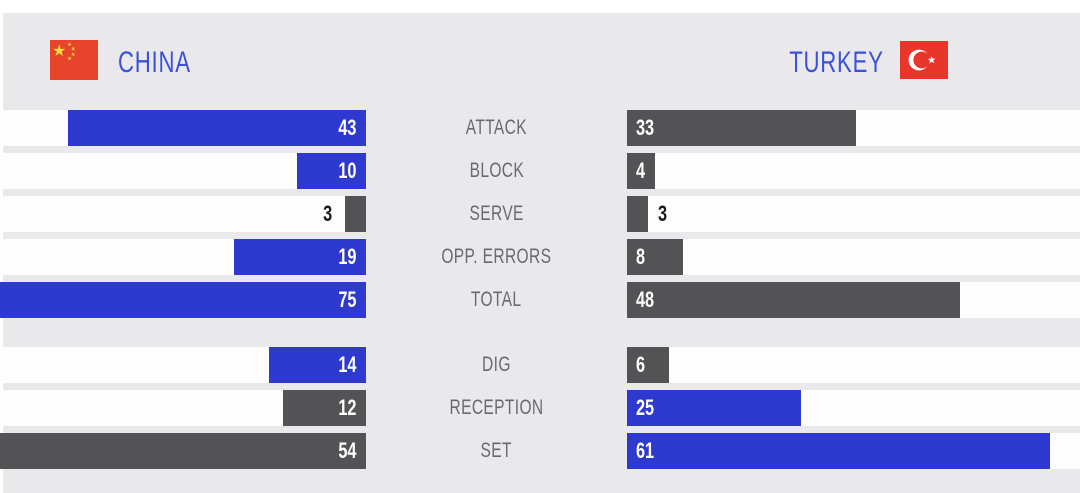 Image resolution: width=1080 pixels, height=493 pixels. What do you see at coordinates (346, 299) in the screenshot?
I see `china-value-total: 75` at bounding box center [346, 299].